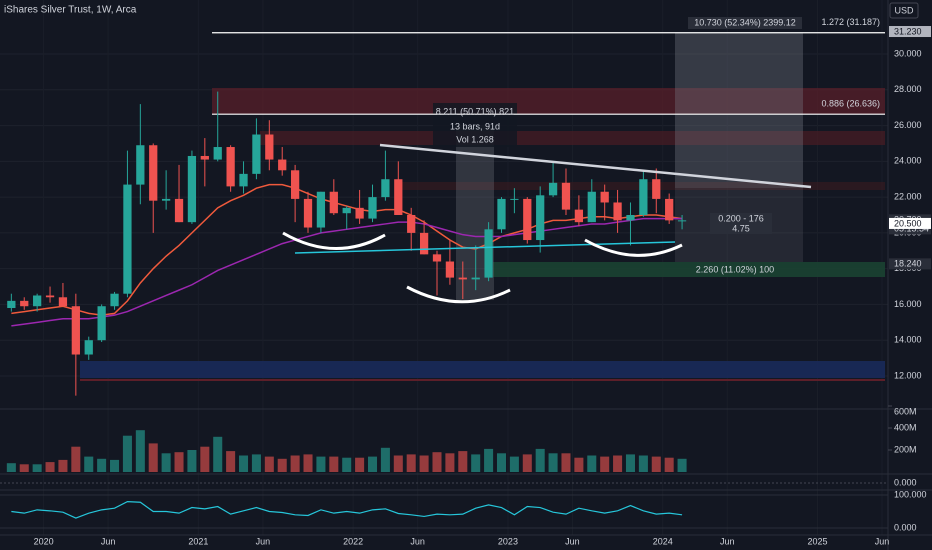 The height and width of the screenshot is (550, 932). What do you see at coordinates (70, 10) in the screenshot?
I see `chart-title: iShares Silver Trust, 1W, Arca` at bounding box center [70, 10].